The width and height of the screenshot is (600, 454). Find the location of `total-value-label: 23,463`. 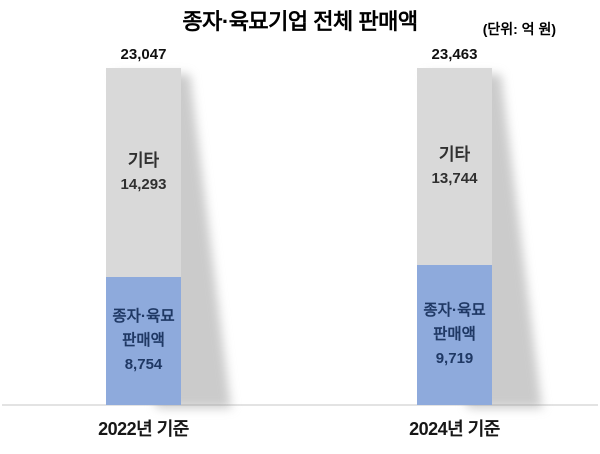

total-value-label: 23,463 is located at coordinates (454, 54).